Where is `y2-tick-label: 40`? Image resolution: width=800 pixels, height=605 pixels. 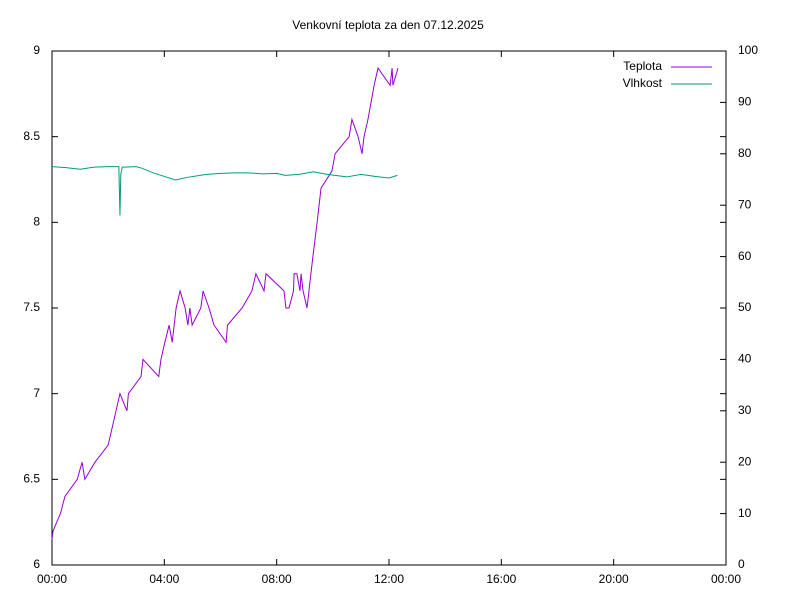 y2-tick-label: 40 is located at coordinates (745, 359).